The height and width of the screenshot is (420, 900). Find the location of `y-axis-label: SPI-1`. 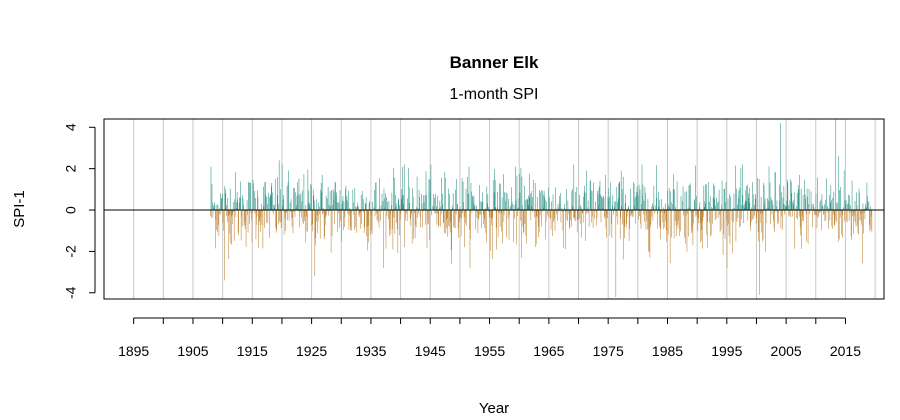

y-axis-label: SPI-1 is located at coordinates (19, 209).